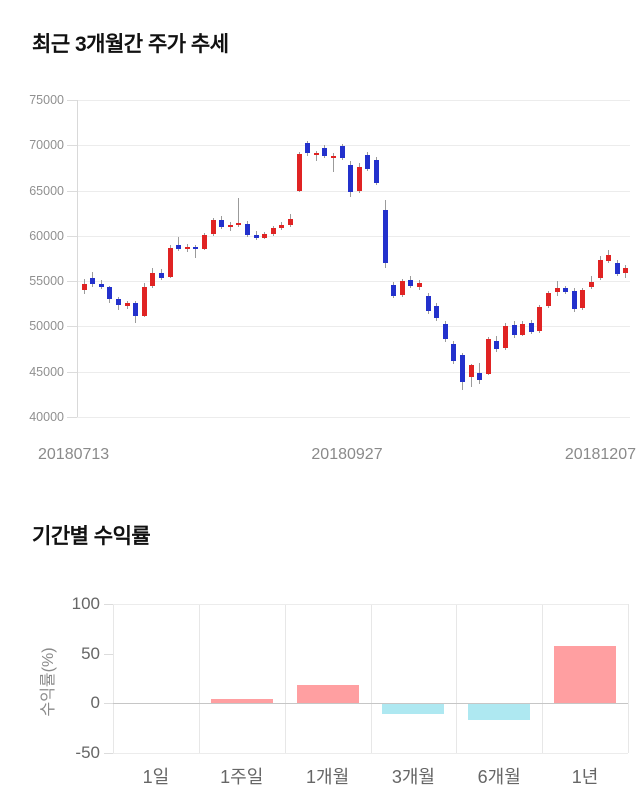 The width and height of the screenshot is (640, 810). Describe the element at coordinates (95, 703) in the screenshot. I see `returns-y-tick-label: 0` at that location.